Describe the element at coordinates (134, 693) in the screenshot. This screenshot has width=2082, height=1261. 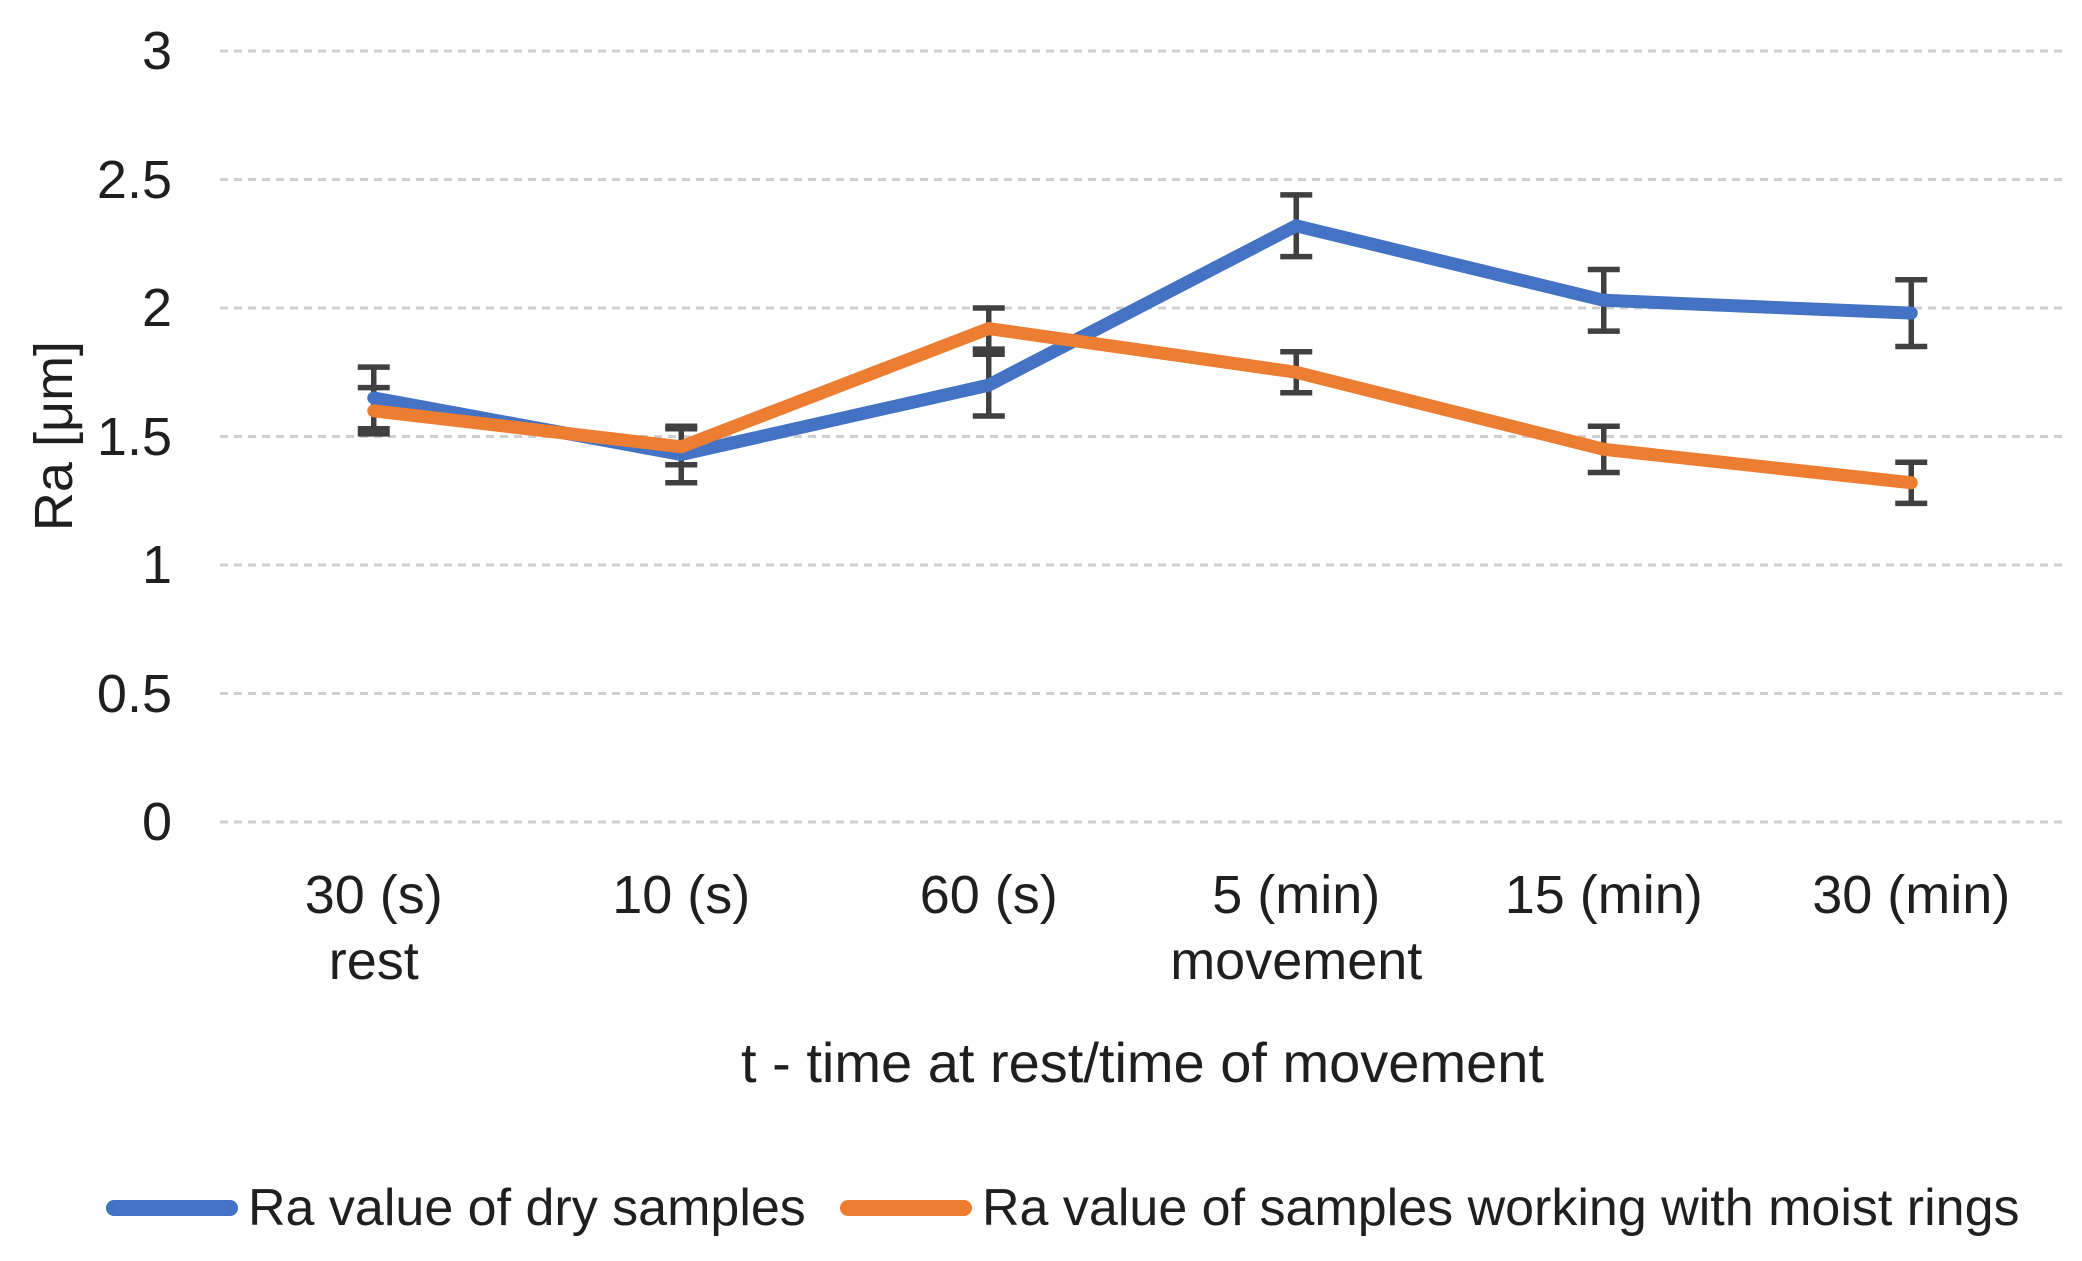
I see `y-tick-label: 0.5` at that location.